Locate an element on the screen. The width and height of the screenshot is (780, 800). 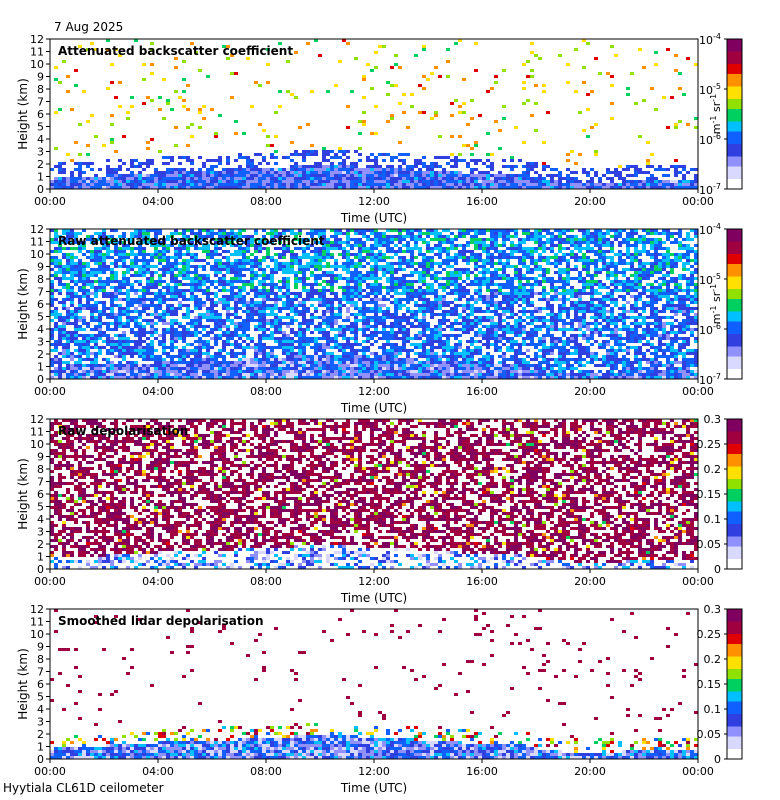
chart-title: Attenuated backscatter coefficient is located at coordinates (175, 51).